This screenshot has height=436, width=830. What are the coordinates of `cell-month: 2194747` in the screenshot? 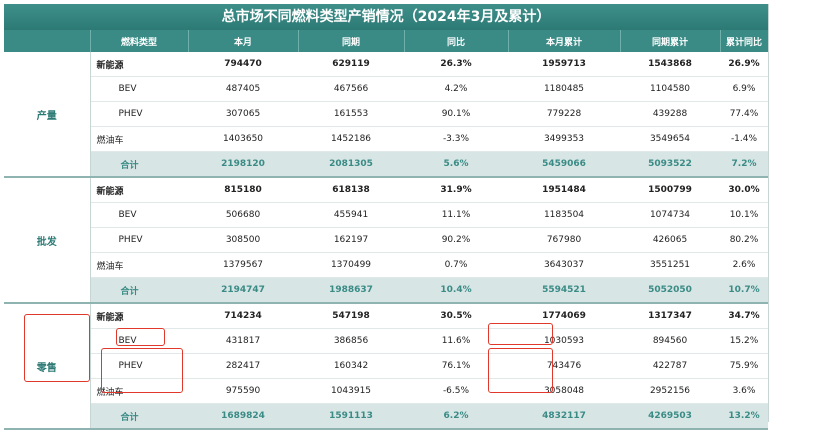 It's located at (243, 291).